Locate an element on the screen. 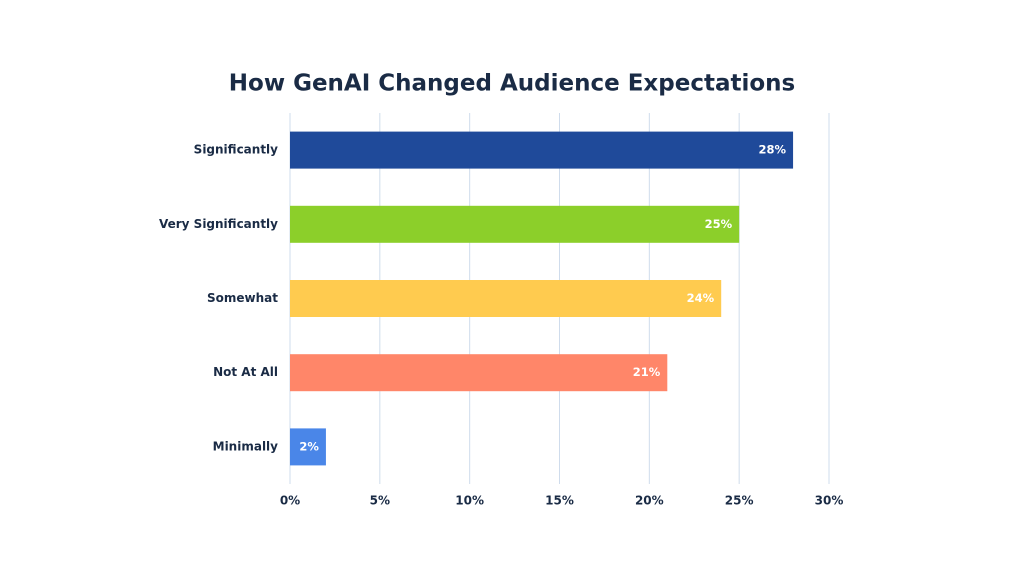 The height and width of the screenshot is (576, 1024). x-tick-label: 5% is located at coordinates (380, 501).